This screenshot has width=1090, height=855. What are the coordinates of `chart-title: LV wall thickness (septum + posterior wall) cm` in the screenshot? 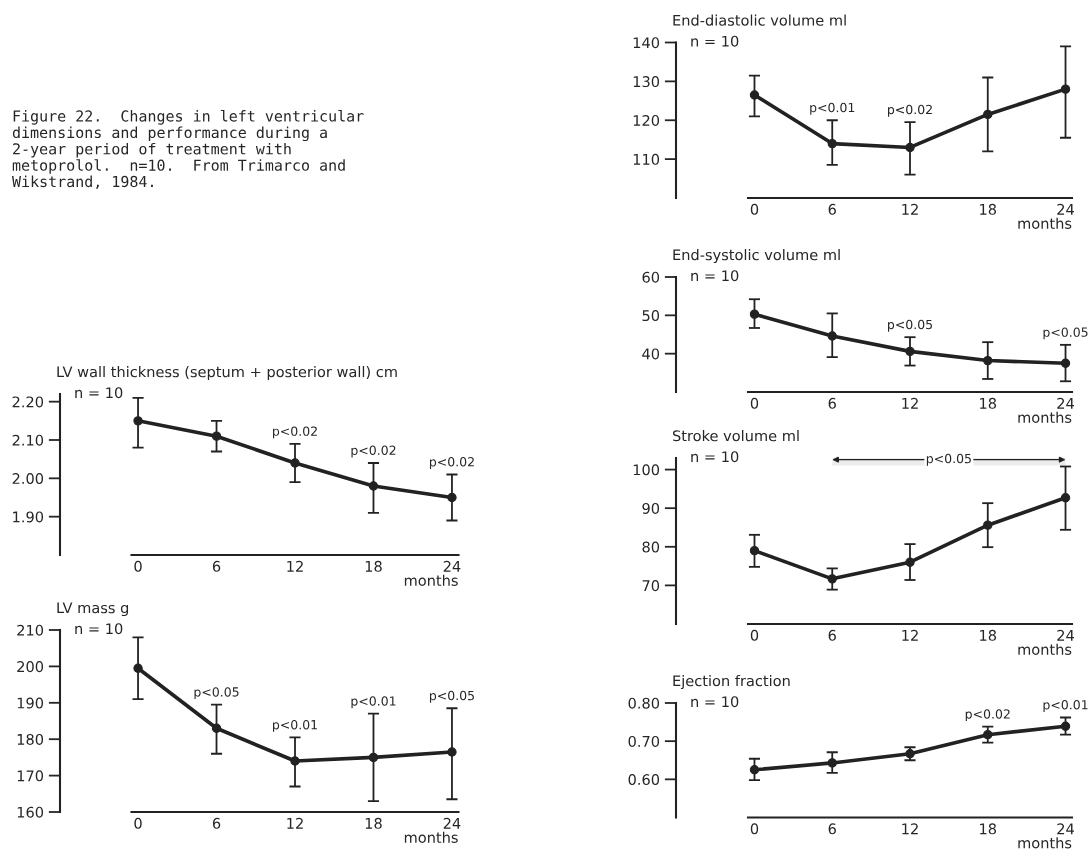 It's located at (227, 373).